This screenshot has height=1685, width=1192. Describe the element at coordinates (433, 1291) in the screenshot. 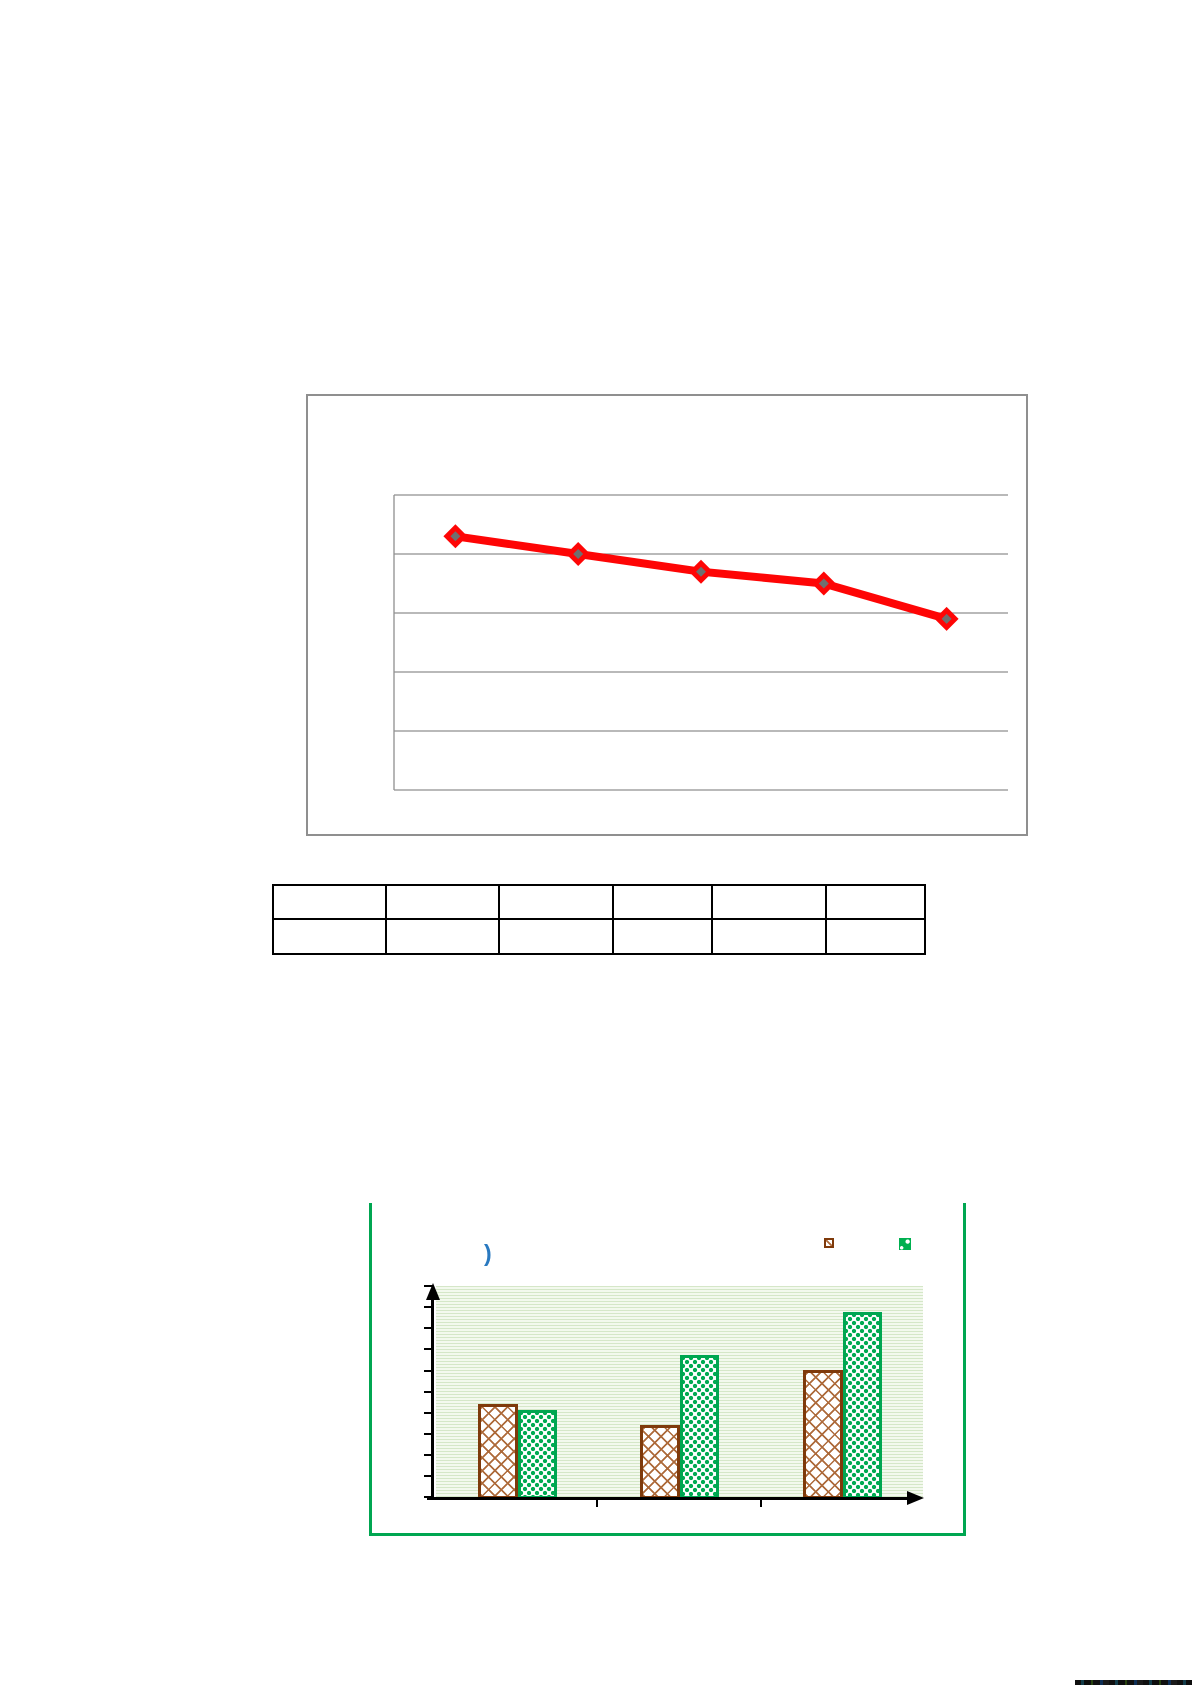

I see `y-axis-arrow-icon` at that location.